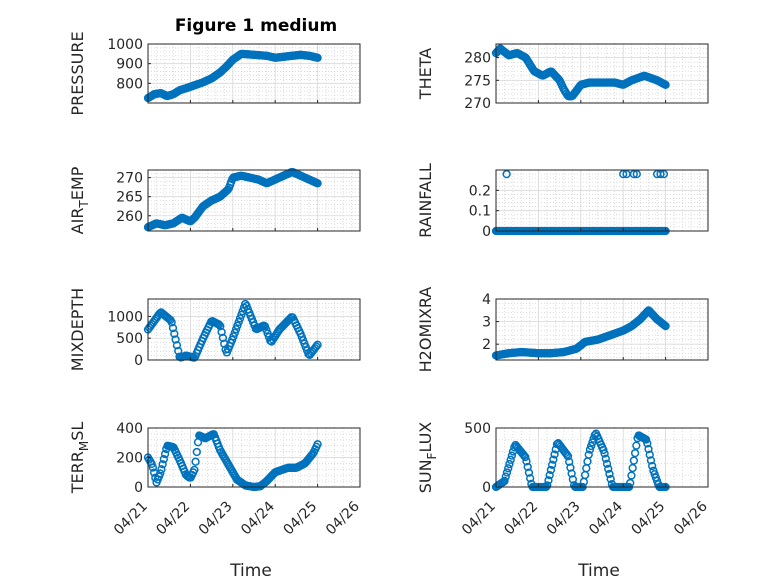  I want to click on y-tick-label: 2, so click(486, 345).